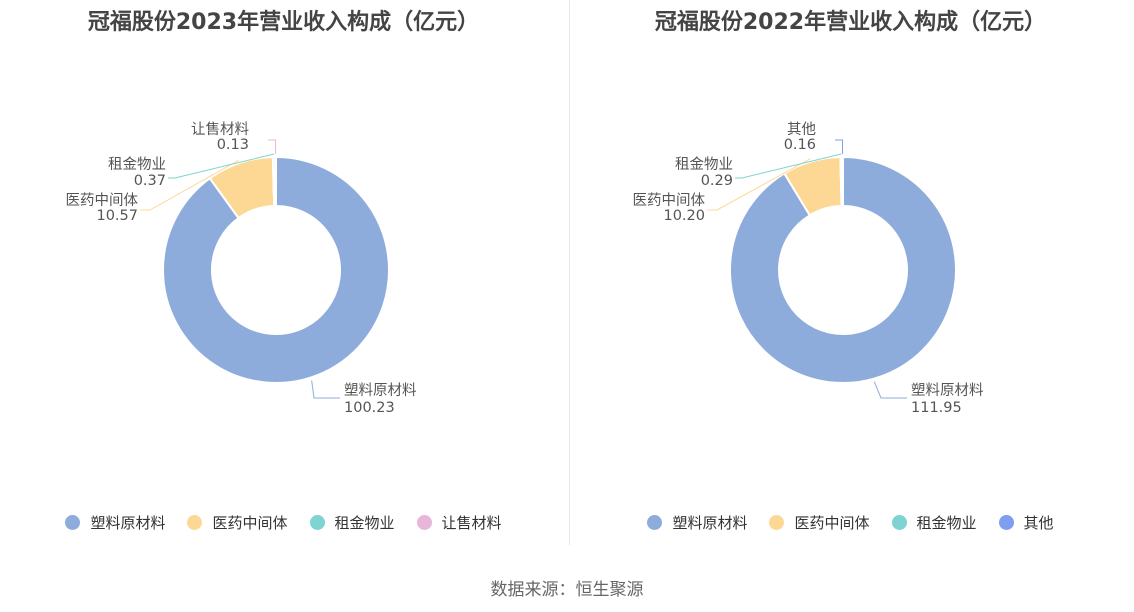 Image resolution: width=1134 pixels, height=612 pixels. I want to click on slice-name-label: 其他, so click(801, 129).